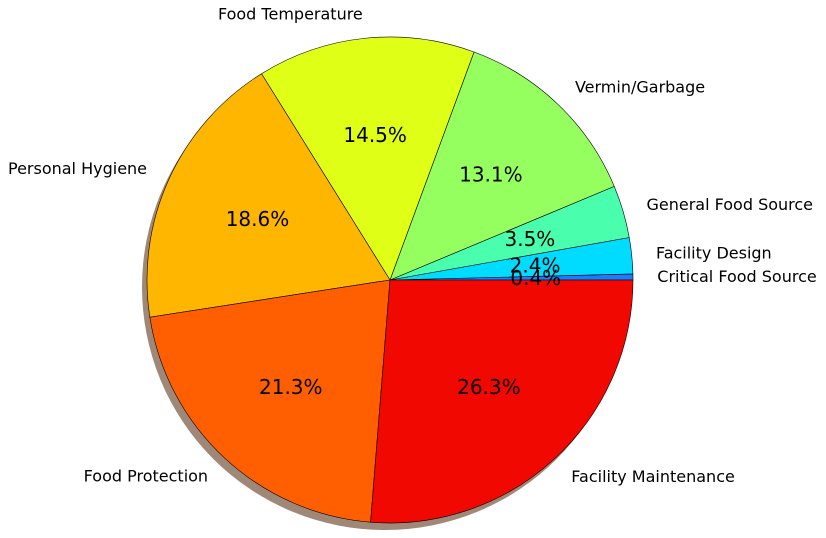  Describe the element at coordinates (729, 204) in the screenshot. I see `slice-label-general-food-source: General Food Source` at that location.